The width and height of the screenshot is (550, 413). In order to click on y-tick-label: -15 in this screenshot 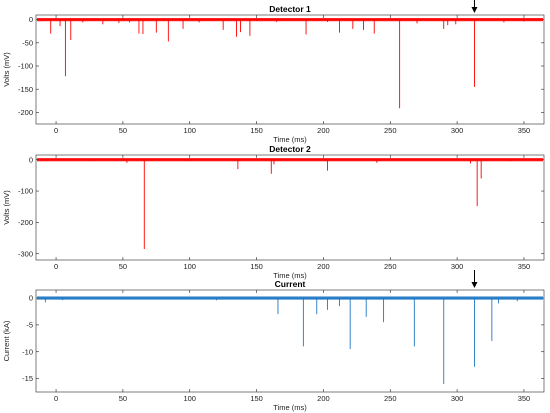, I will do `click(27, 378)`.